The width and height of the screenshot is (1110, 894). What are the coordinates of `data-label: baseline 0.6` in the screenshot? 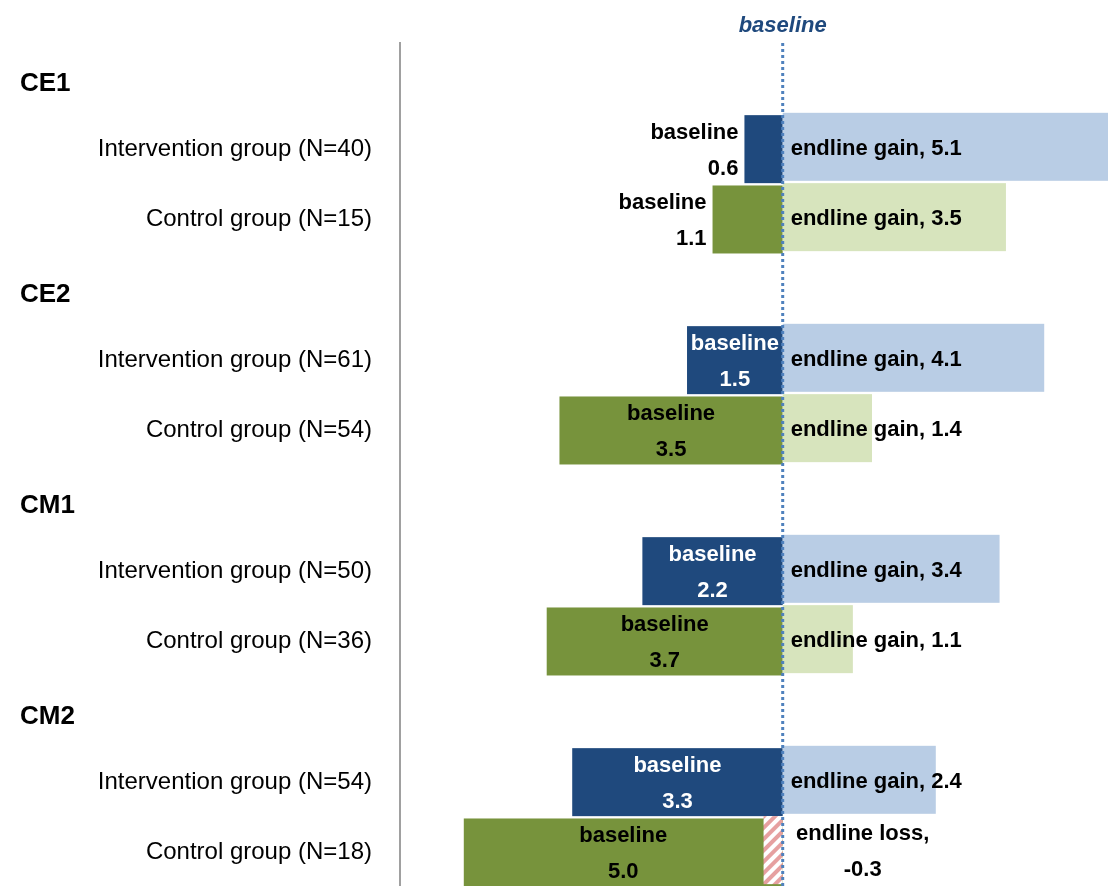 It's located at (694, 150).